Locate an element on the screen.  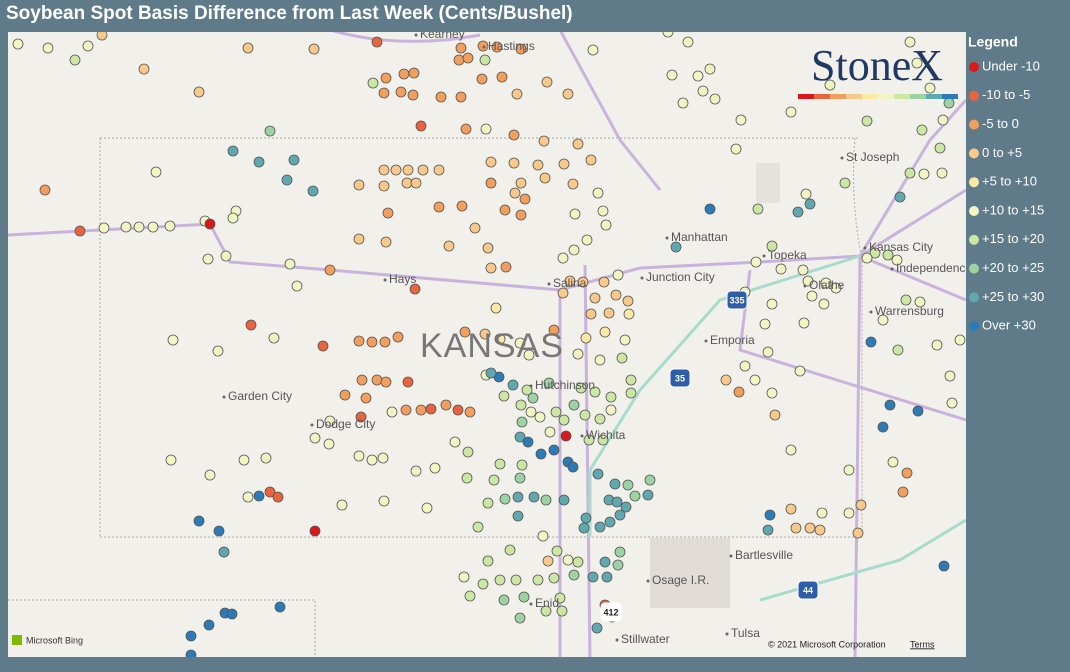
legend-label: Under -10 is located at coordinates (1011, 65).